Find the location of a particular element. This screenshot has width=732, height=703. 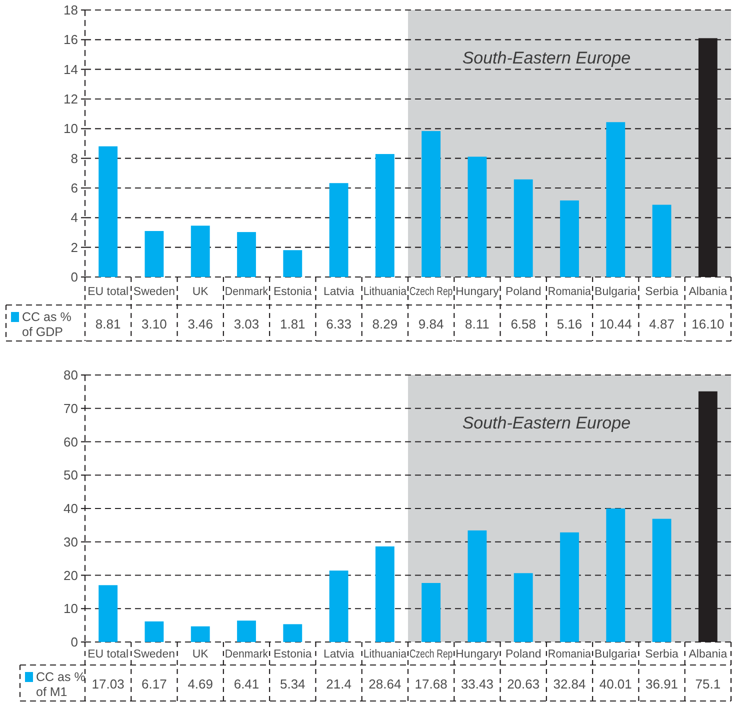

data-label: 6.58 is located at coordinates (523, 324).